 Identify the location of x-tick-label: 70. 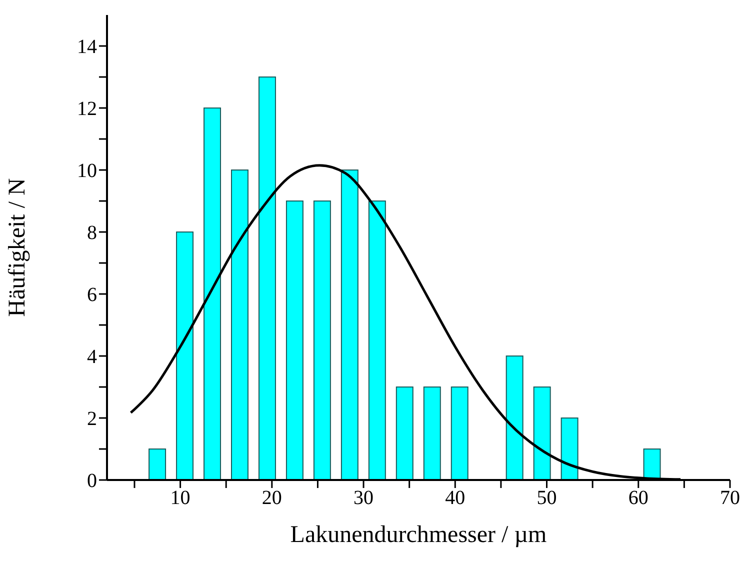
(730, 498).